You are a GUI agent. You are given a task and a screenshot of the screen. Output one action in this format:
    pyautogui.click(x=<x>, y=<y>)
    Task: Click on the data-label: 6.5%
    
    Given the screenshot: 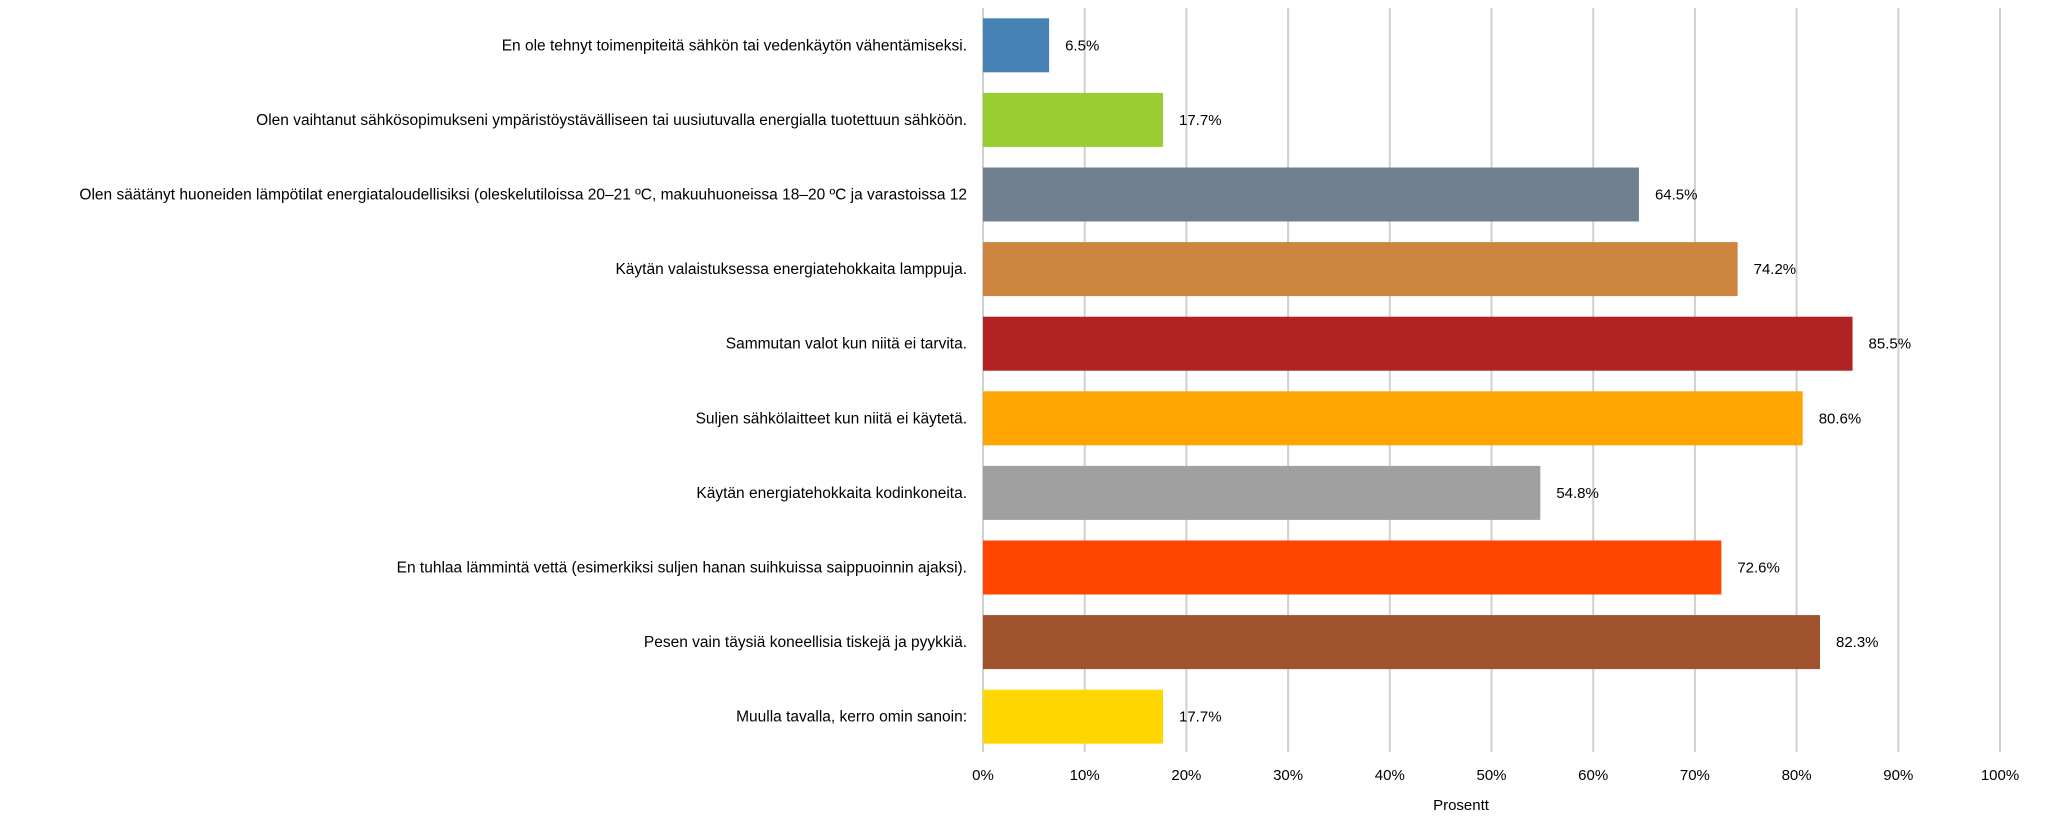 What is the action you would take?
    pyautogui.click(x=1082, y=45)
    